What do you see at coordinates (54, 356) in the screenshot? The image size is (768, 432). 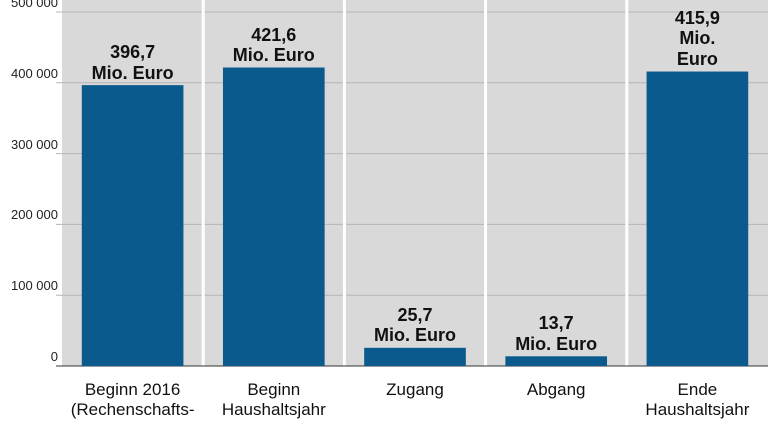 I see `y-tick-label: 0` at bounding box center [54, 356].